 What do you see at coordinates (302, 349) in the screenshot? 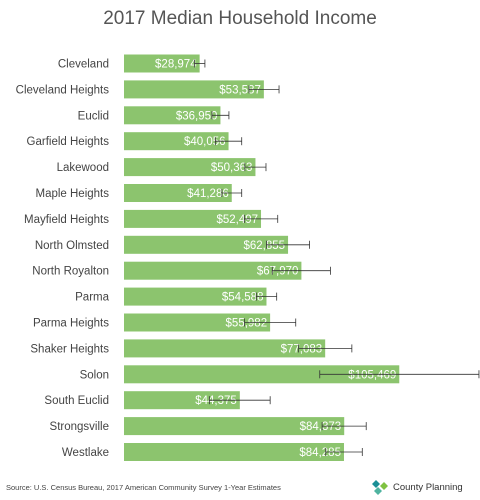
I see `data-label: $77,083` at bounding box center [302, 349].